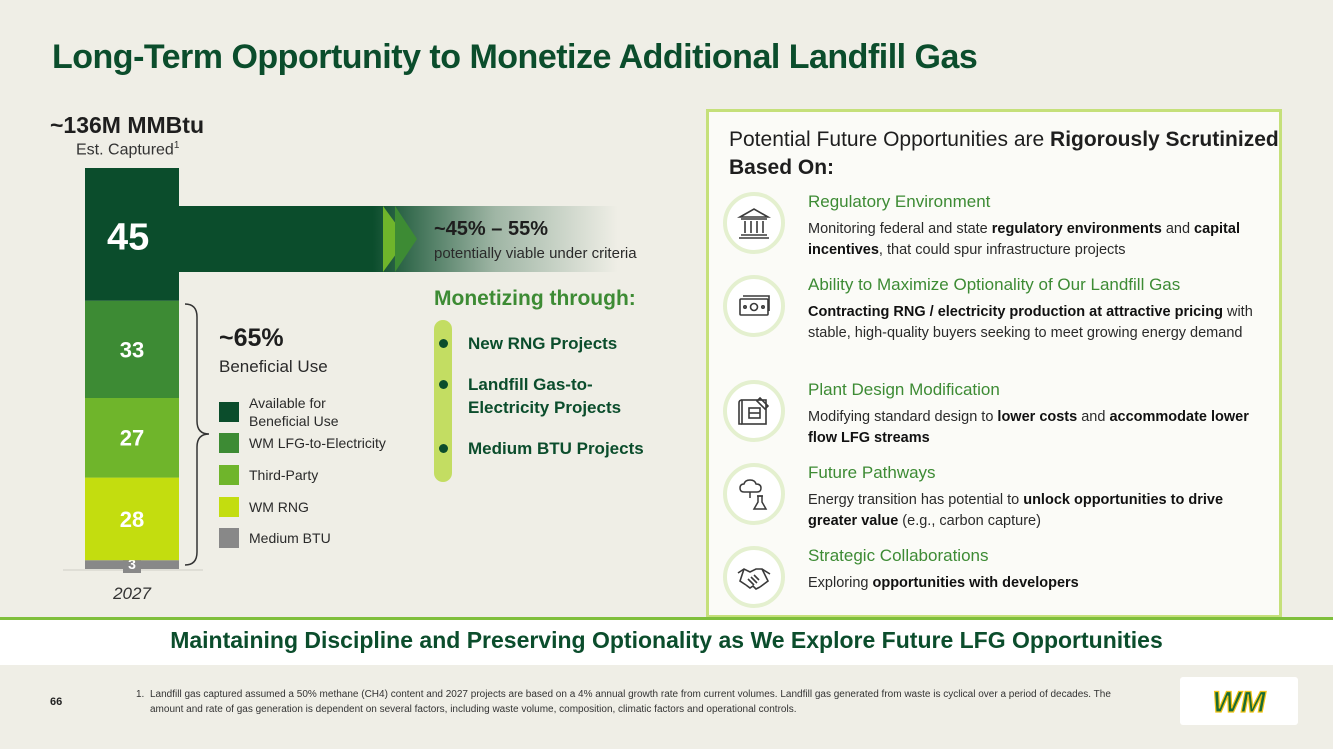  I want to click on desc-emphasis: opportunities with developers, so click(975, 583).